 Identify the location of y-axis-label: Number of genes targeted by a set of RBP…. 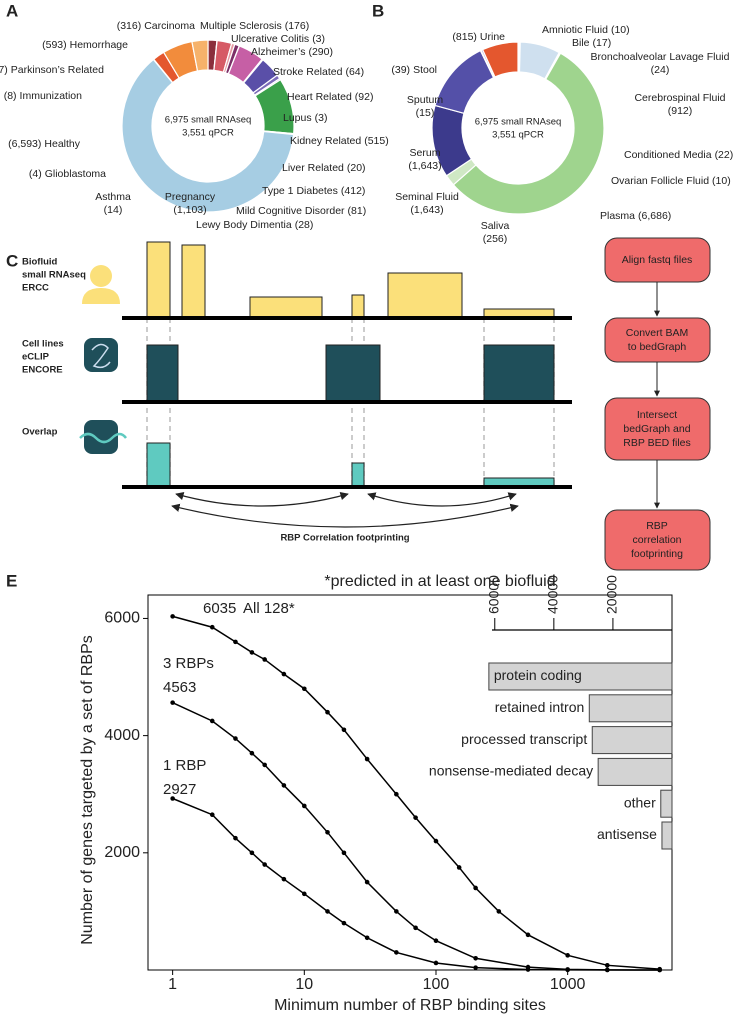
(87, 790).